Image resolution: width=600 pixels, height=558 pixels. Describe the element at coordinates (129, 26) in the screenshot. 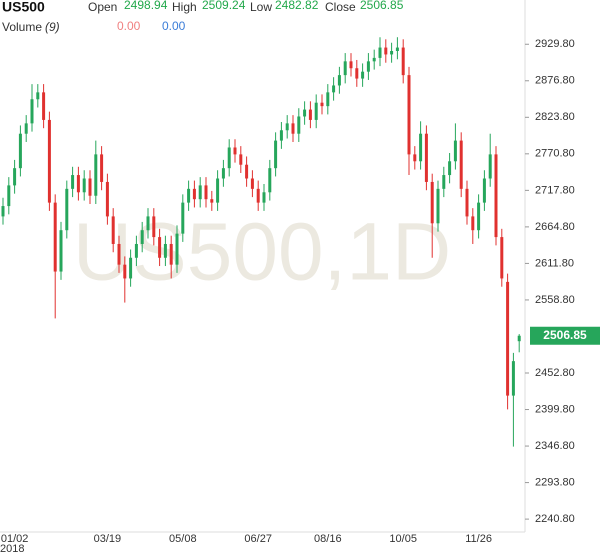

I see `volume-value: 0.00` at that location.